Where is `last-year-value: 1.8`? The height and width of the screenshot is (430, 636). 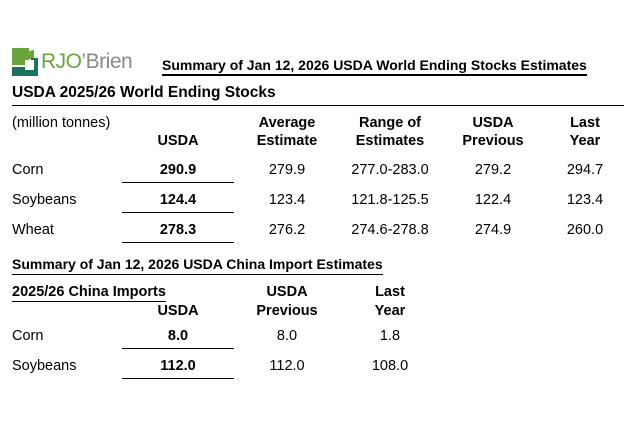
last-year-value: 1.8 is located at coordinates (390, 336).